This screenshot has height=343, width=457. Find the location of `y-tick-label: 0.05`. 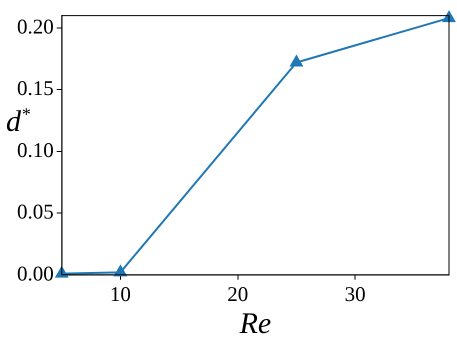

y-tick-label: 0.05 is located at coordinates (35, 212).